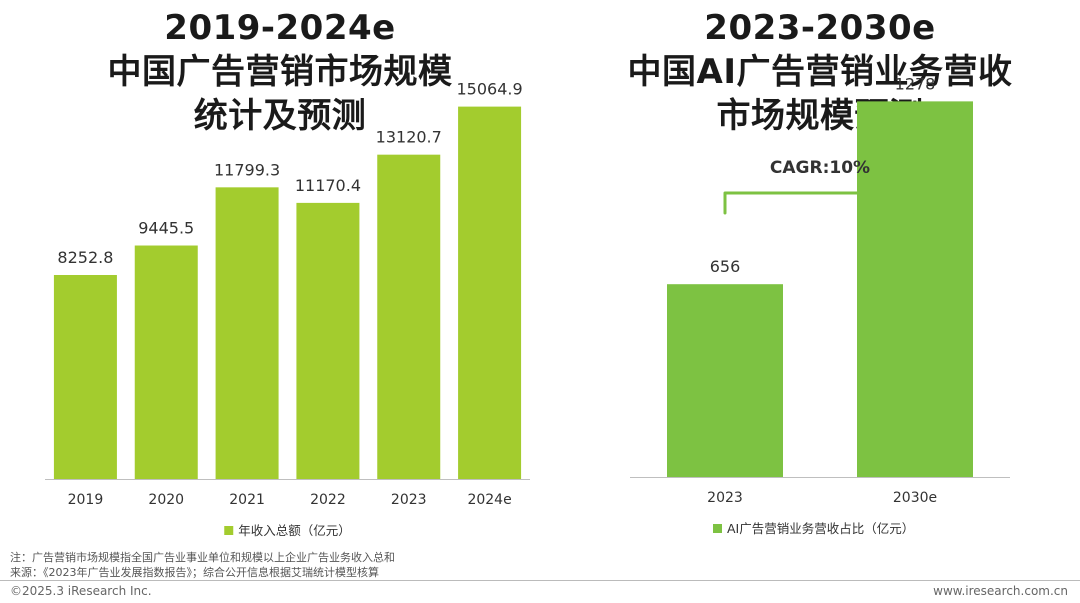 The width and height of the screenshot is (1080, 603). What do you see at coordinates (490, 292) in the screenshot?
I see `left-bar-2024e` at bounding box center [490, 292].